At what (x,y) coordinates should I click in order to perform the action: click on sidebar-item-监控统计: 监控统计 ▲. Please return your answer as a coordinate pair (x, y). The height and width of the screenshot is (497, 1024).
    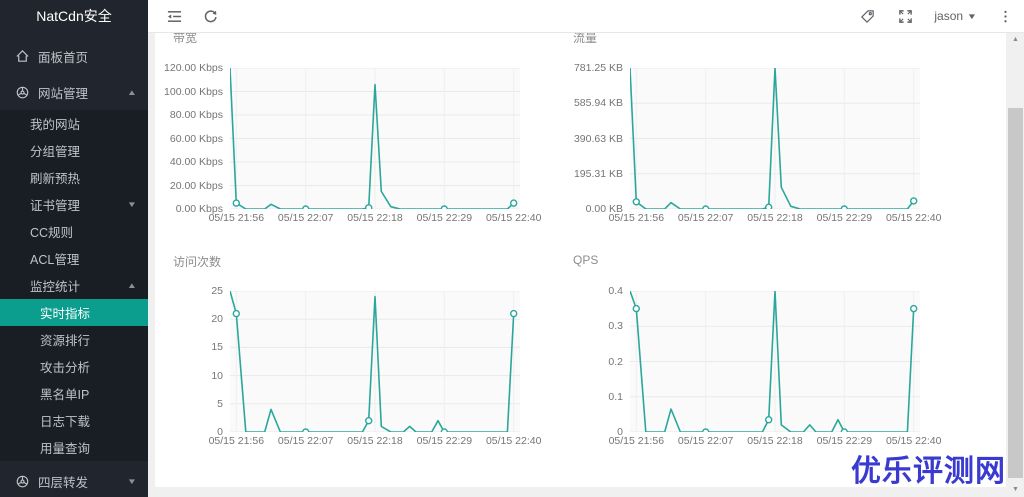
    Looking at the image, I should click on (74, 285).